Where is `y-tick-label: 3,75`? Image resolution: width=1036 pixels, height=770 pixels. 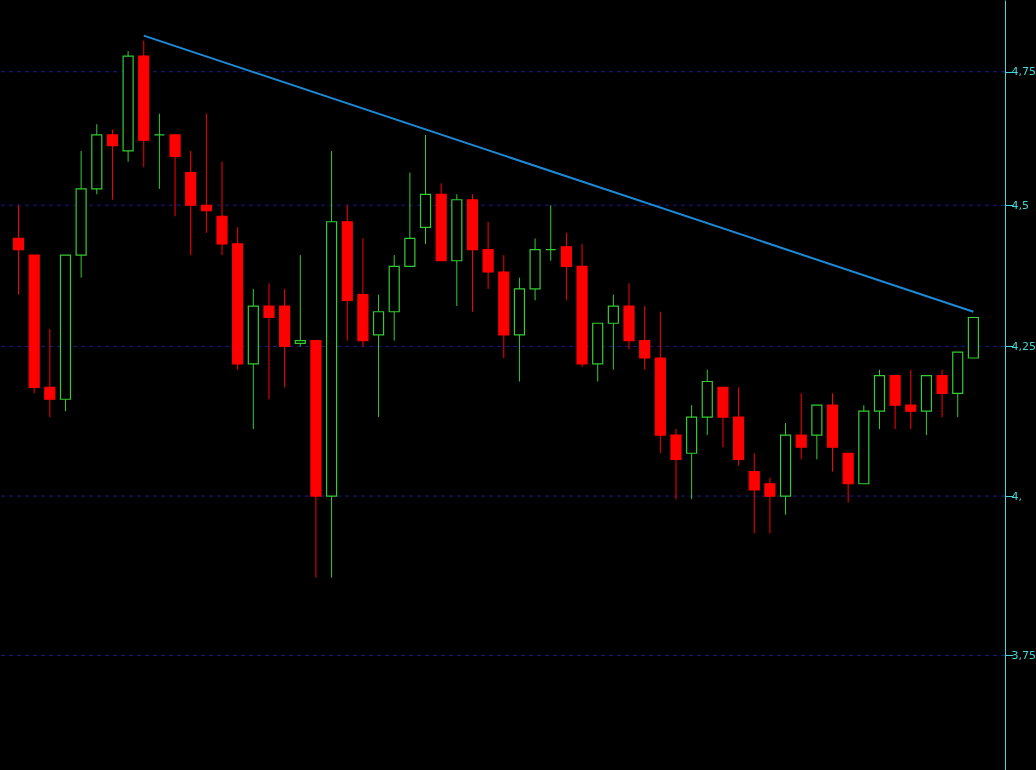
y-tick-label: 3,75 is located at coordinates (1023, 655).